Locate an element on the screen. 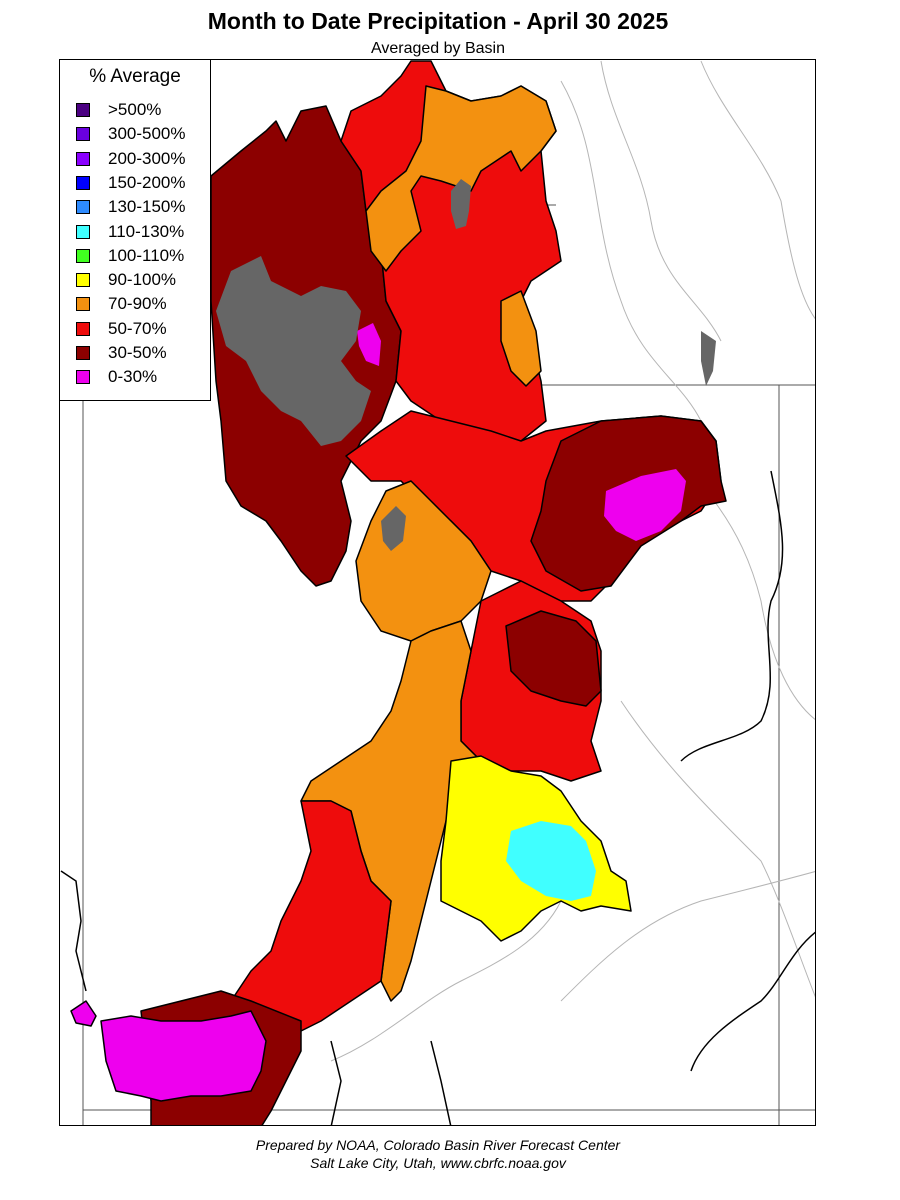  basin-30-50-south-east is located at coordinates (553, 658).